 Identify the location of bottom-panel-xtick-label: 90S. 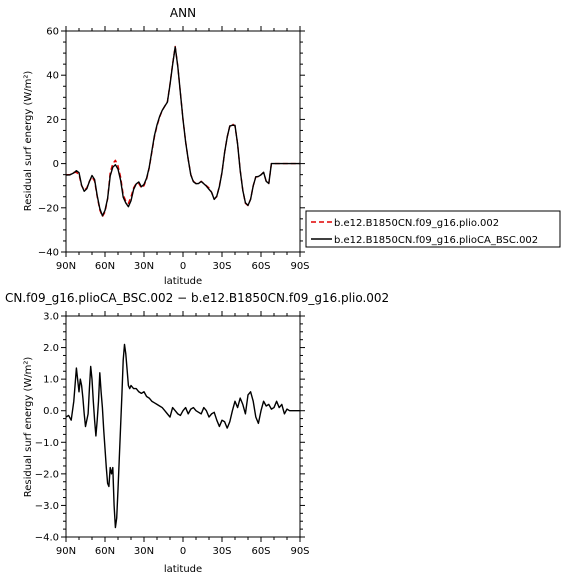
(299, 551).